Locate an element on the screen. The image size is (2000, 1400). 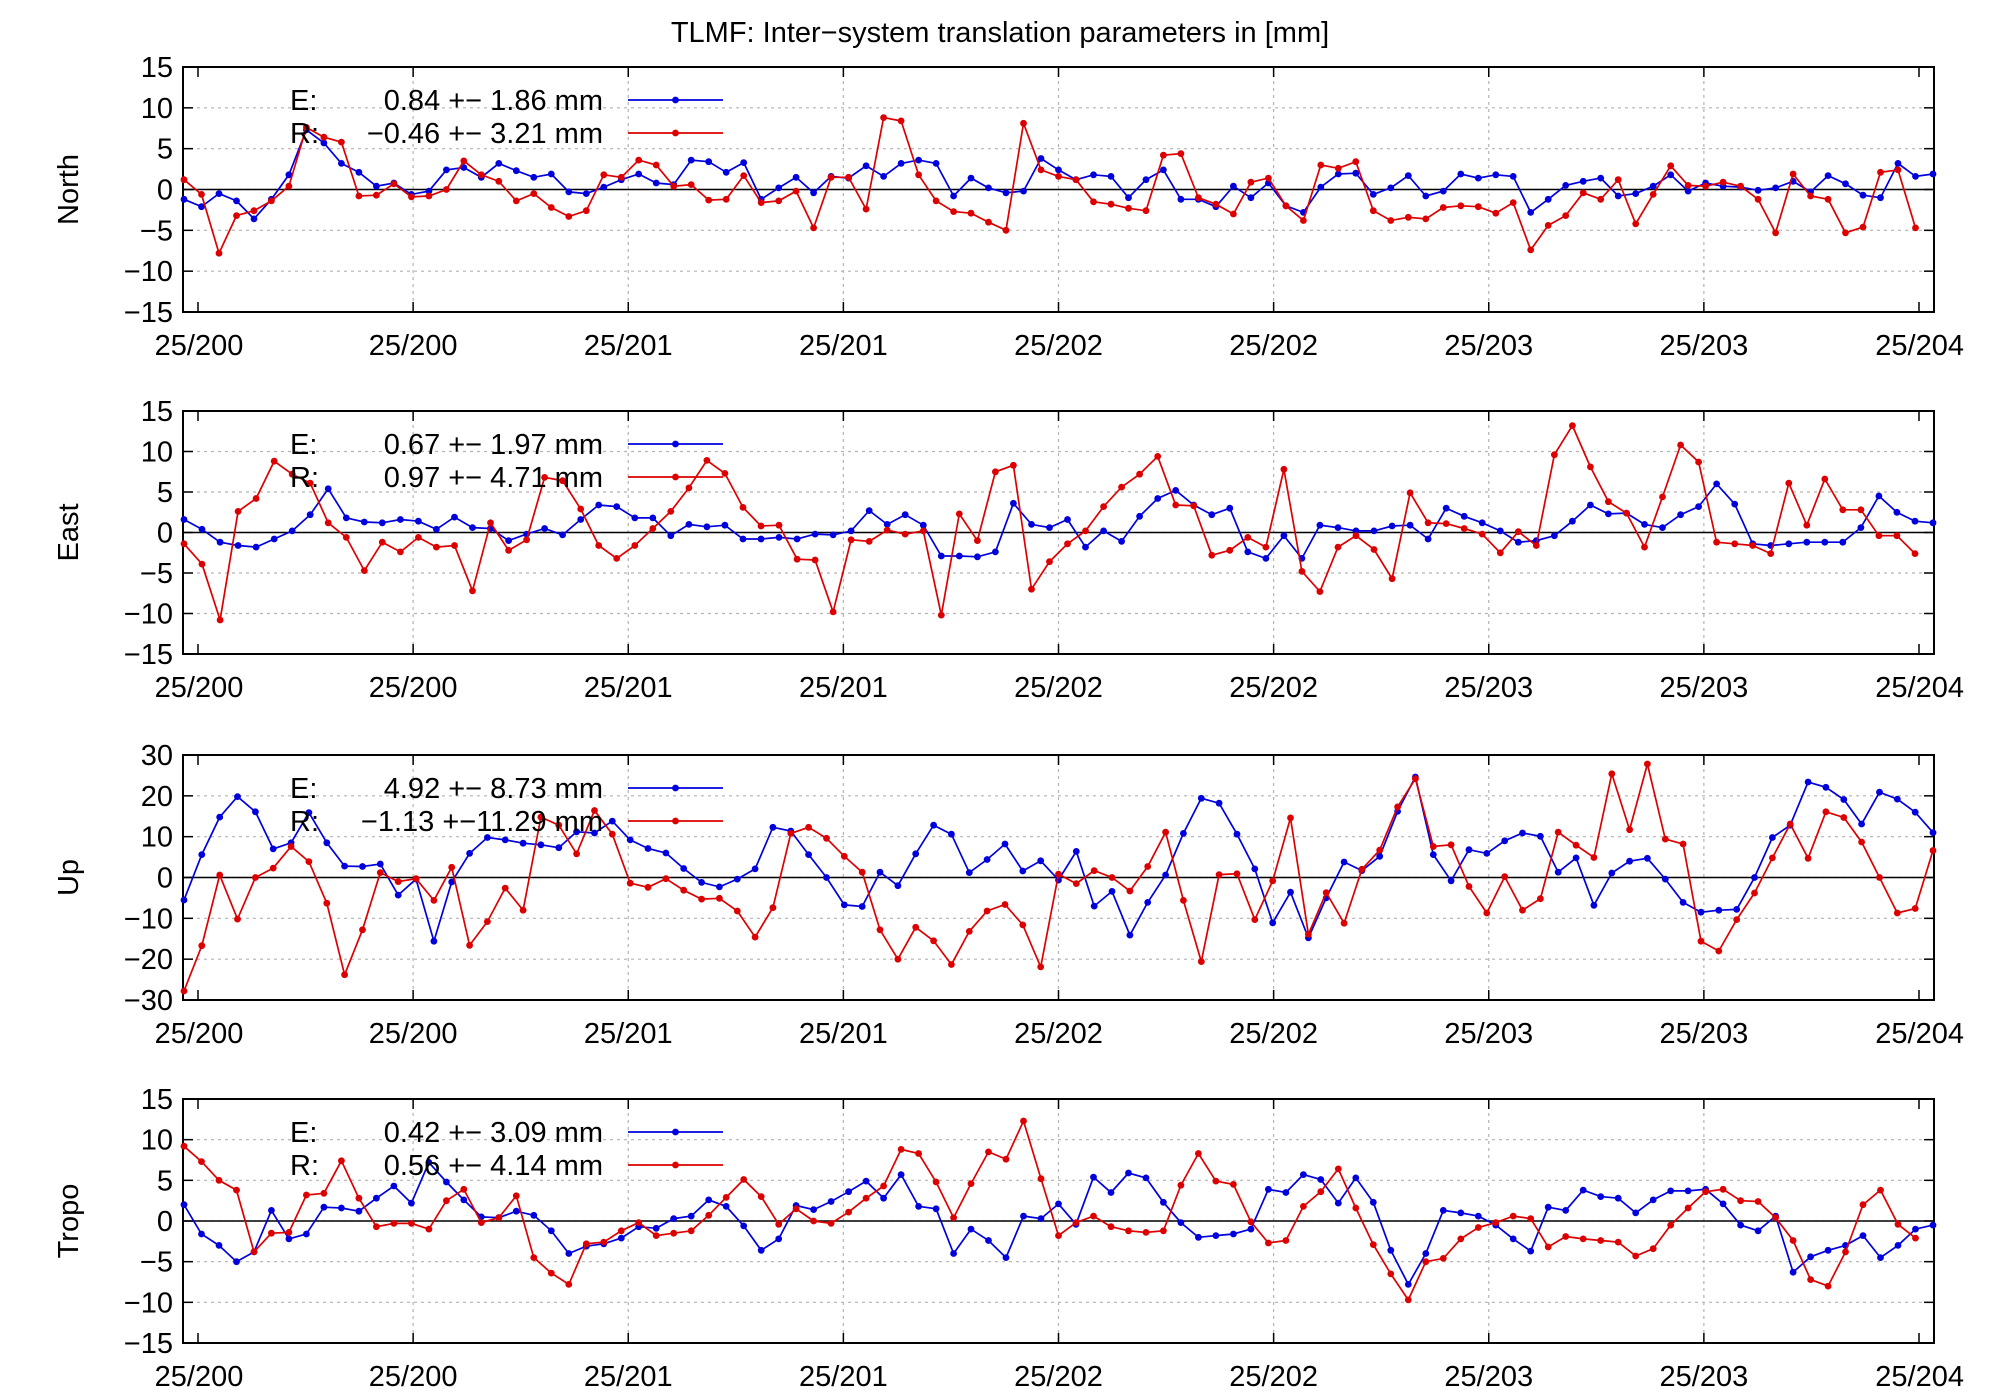
y-tick-label: 5 is located at coordinates (165, 493).